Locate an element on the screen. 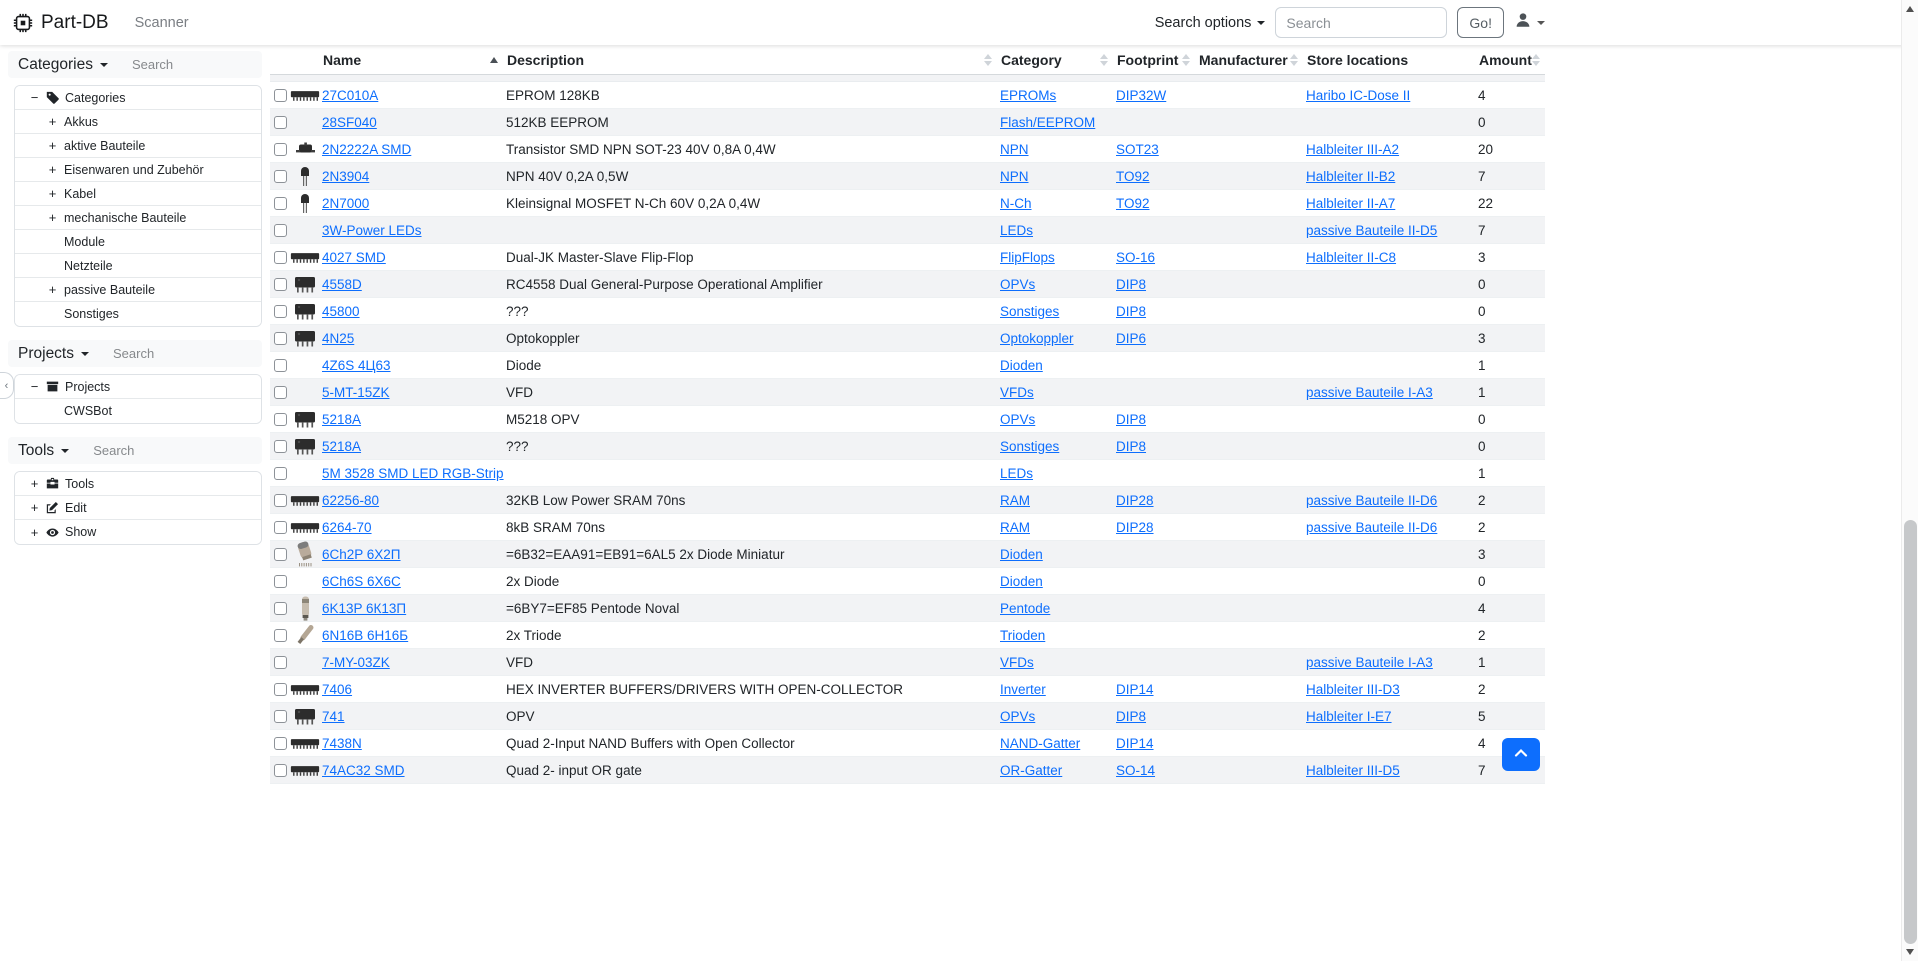 This screenshot has height=961, width=1918. nav-scanner-link: Scanner is located at coordinates (161, 22).